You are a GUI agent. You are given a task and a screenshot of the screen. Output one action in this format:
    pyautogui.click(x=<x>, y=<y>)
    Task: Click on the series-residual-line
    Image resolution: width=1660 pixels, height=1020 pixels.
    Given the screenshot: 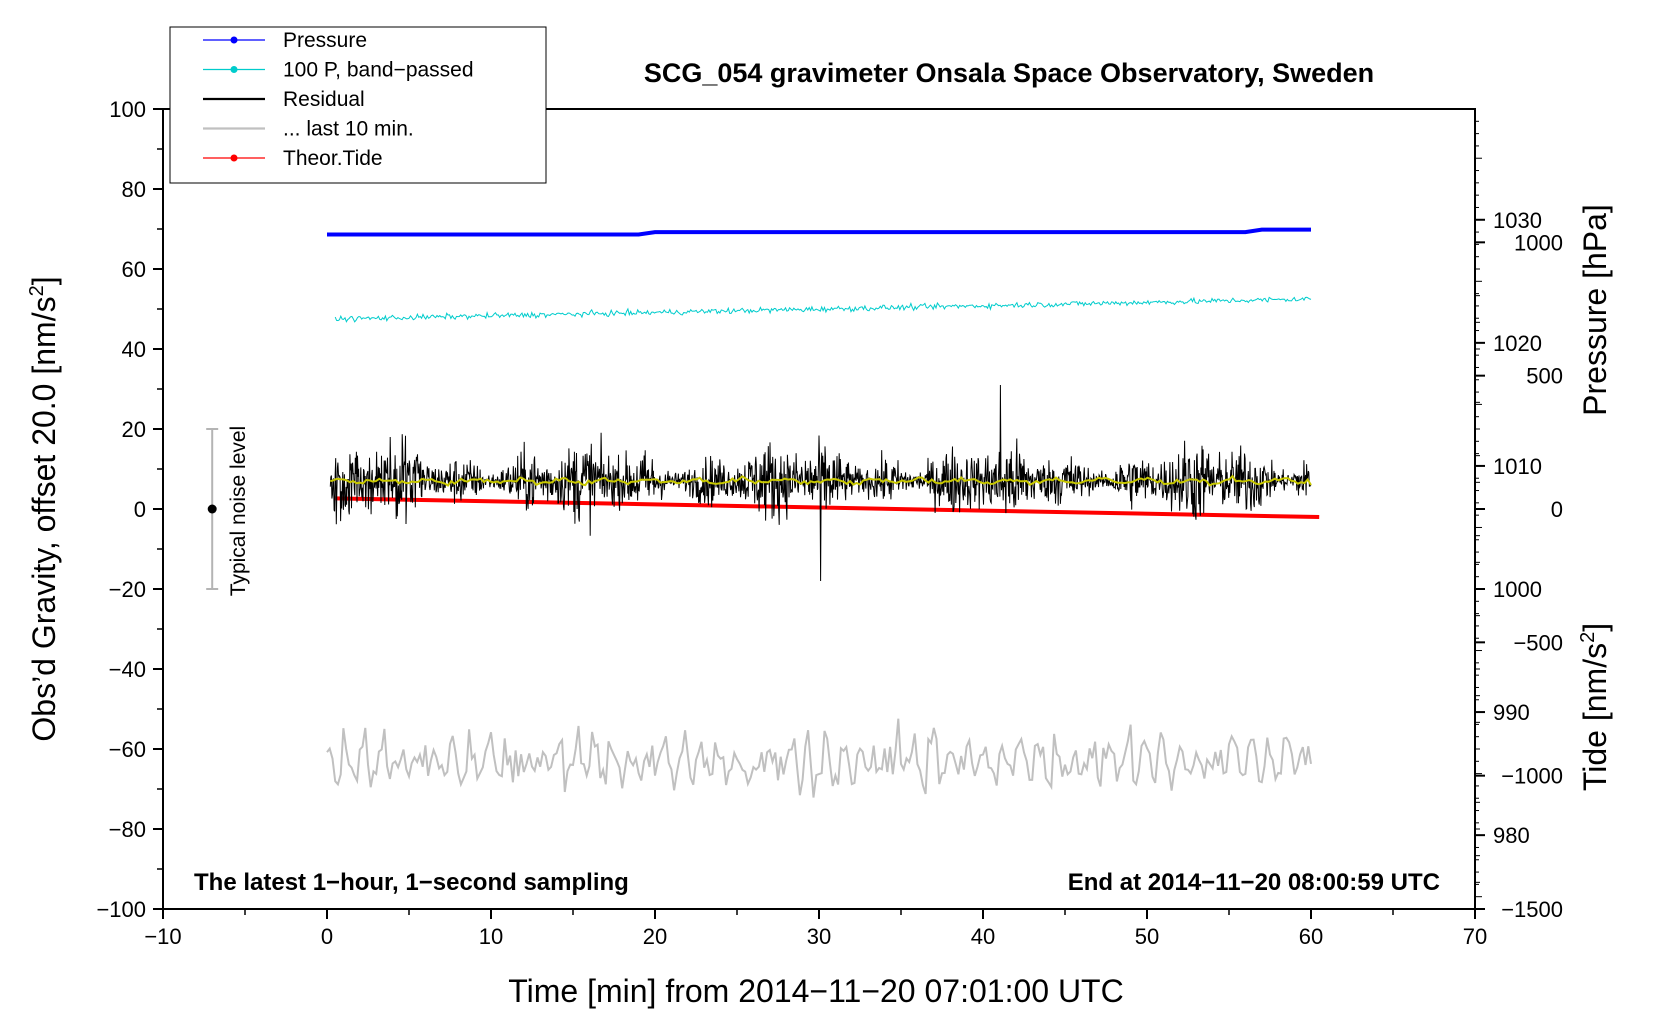 What is the action you would take?
    pyautogui.click(x=820, y=483)
    